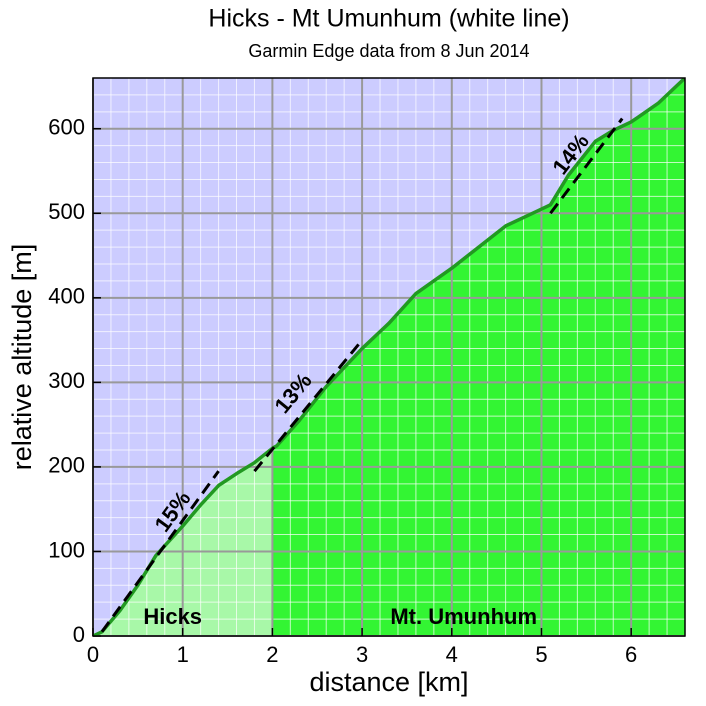  What do you see at coordinates (362, 654) in the screenshot?
I see `x-tick-label: 3` at bounding box center [362, 654].